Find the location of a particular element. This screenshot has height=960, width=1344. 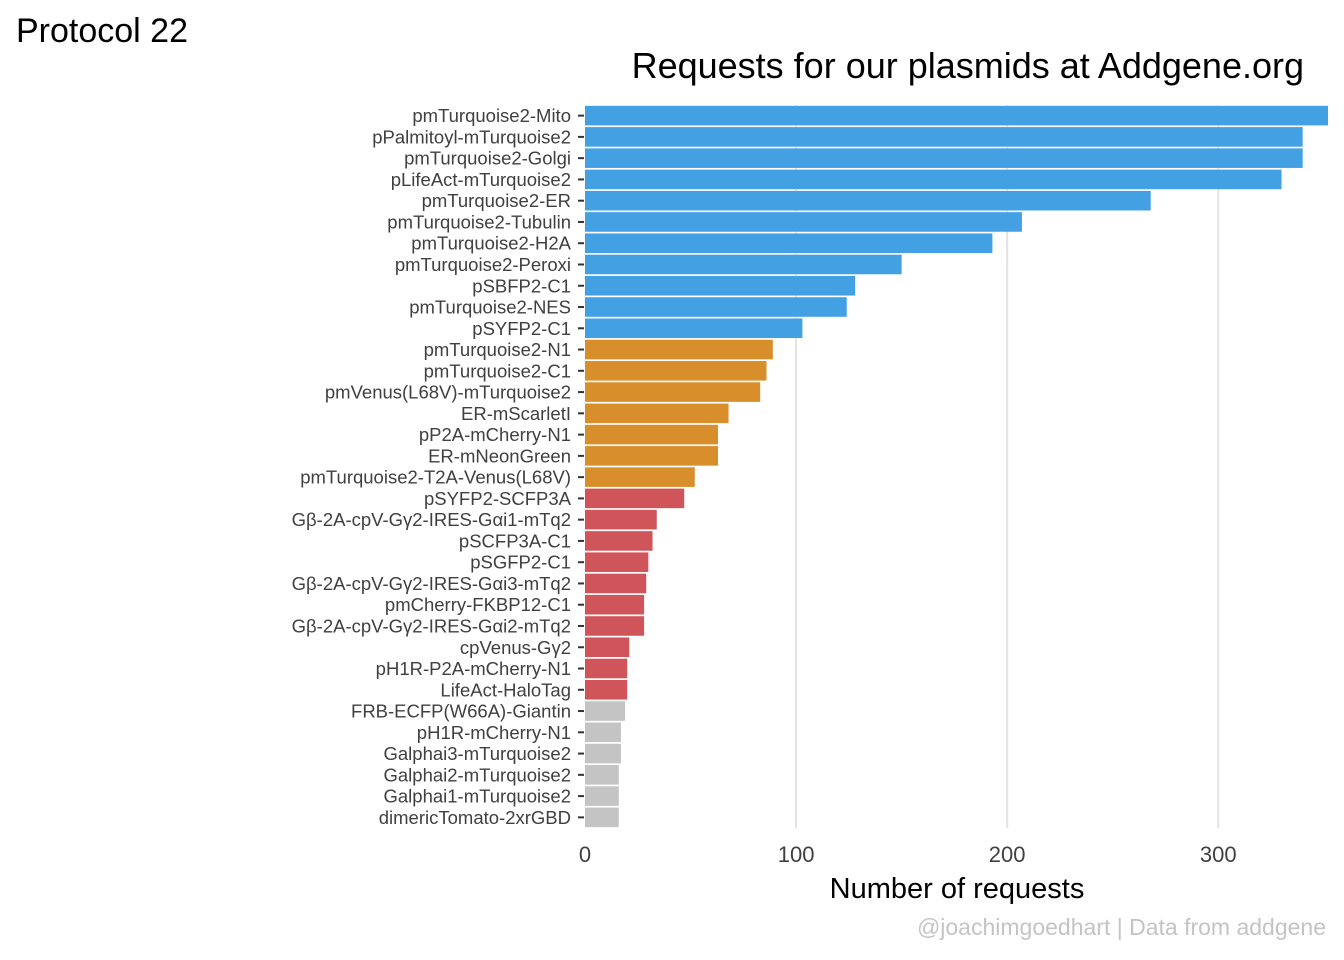

category-label-21: pSCFP3A-C1 is located at coordinates (515, 540).